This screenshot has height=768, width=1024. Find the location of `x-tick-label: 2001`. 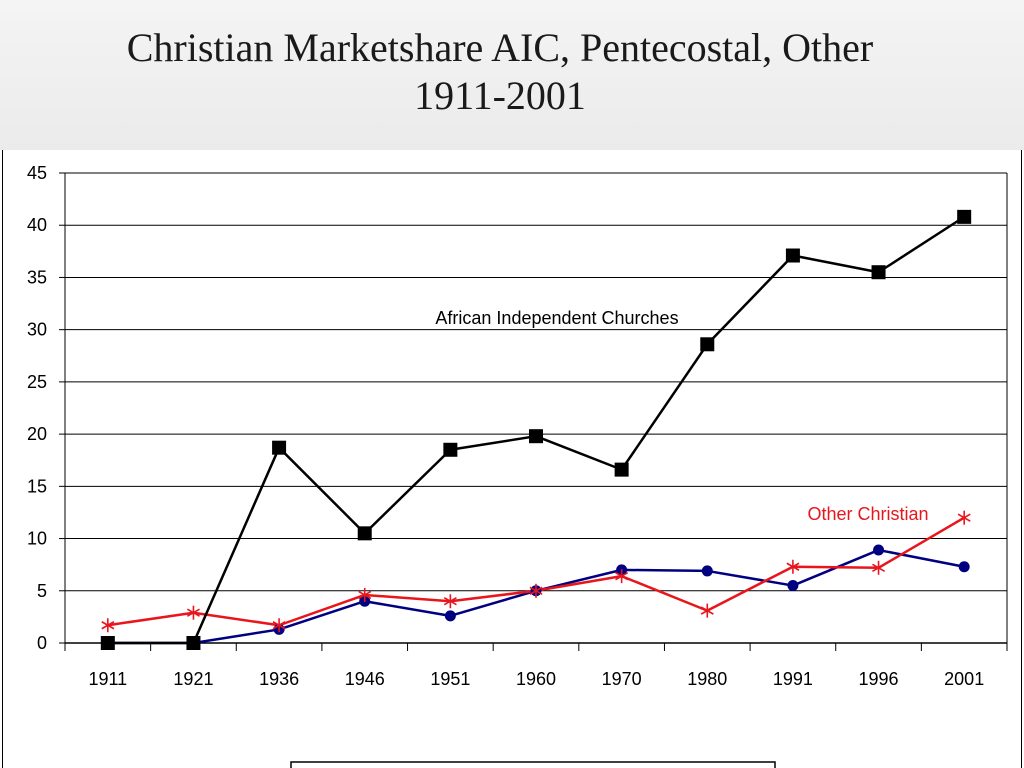

x-tick-label: 2001 is located at coordinates (964, 679).